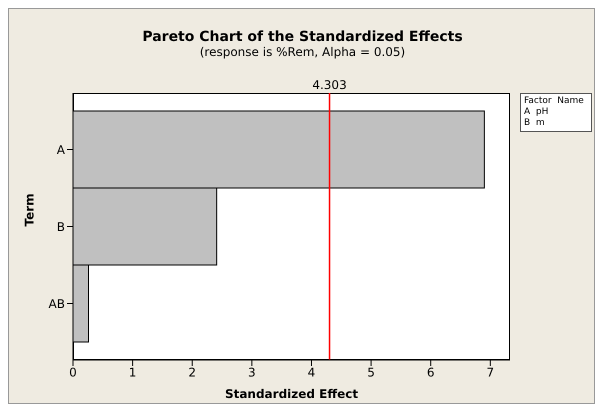 This screenshot has height=412, width=603. What do you see at coordinates (132, 373) in the screenshot?
I see `x-tick-label: 1` at bounding box center [132, 373].